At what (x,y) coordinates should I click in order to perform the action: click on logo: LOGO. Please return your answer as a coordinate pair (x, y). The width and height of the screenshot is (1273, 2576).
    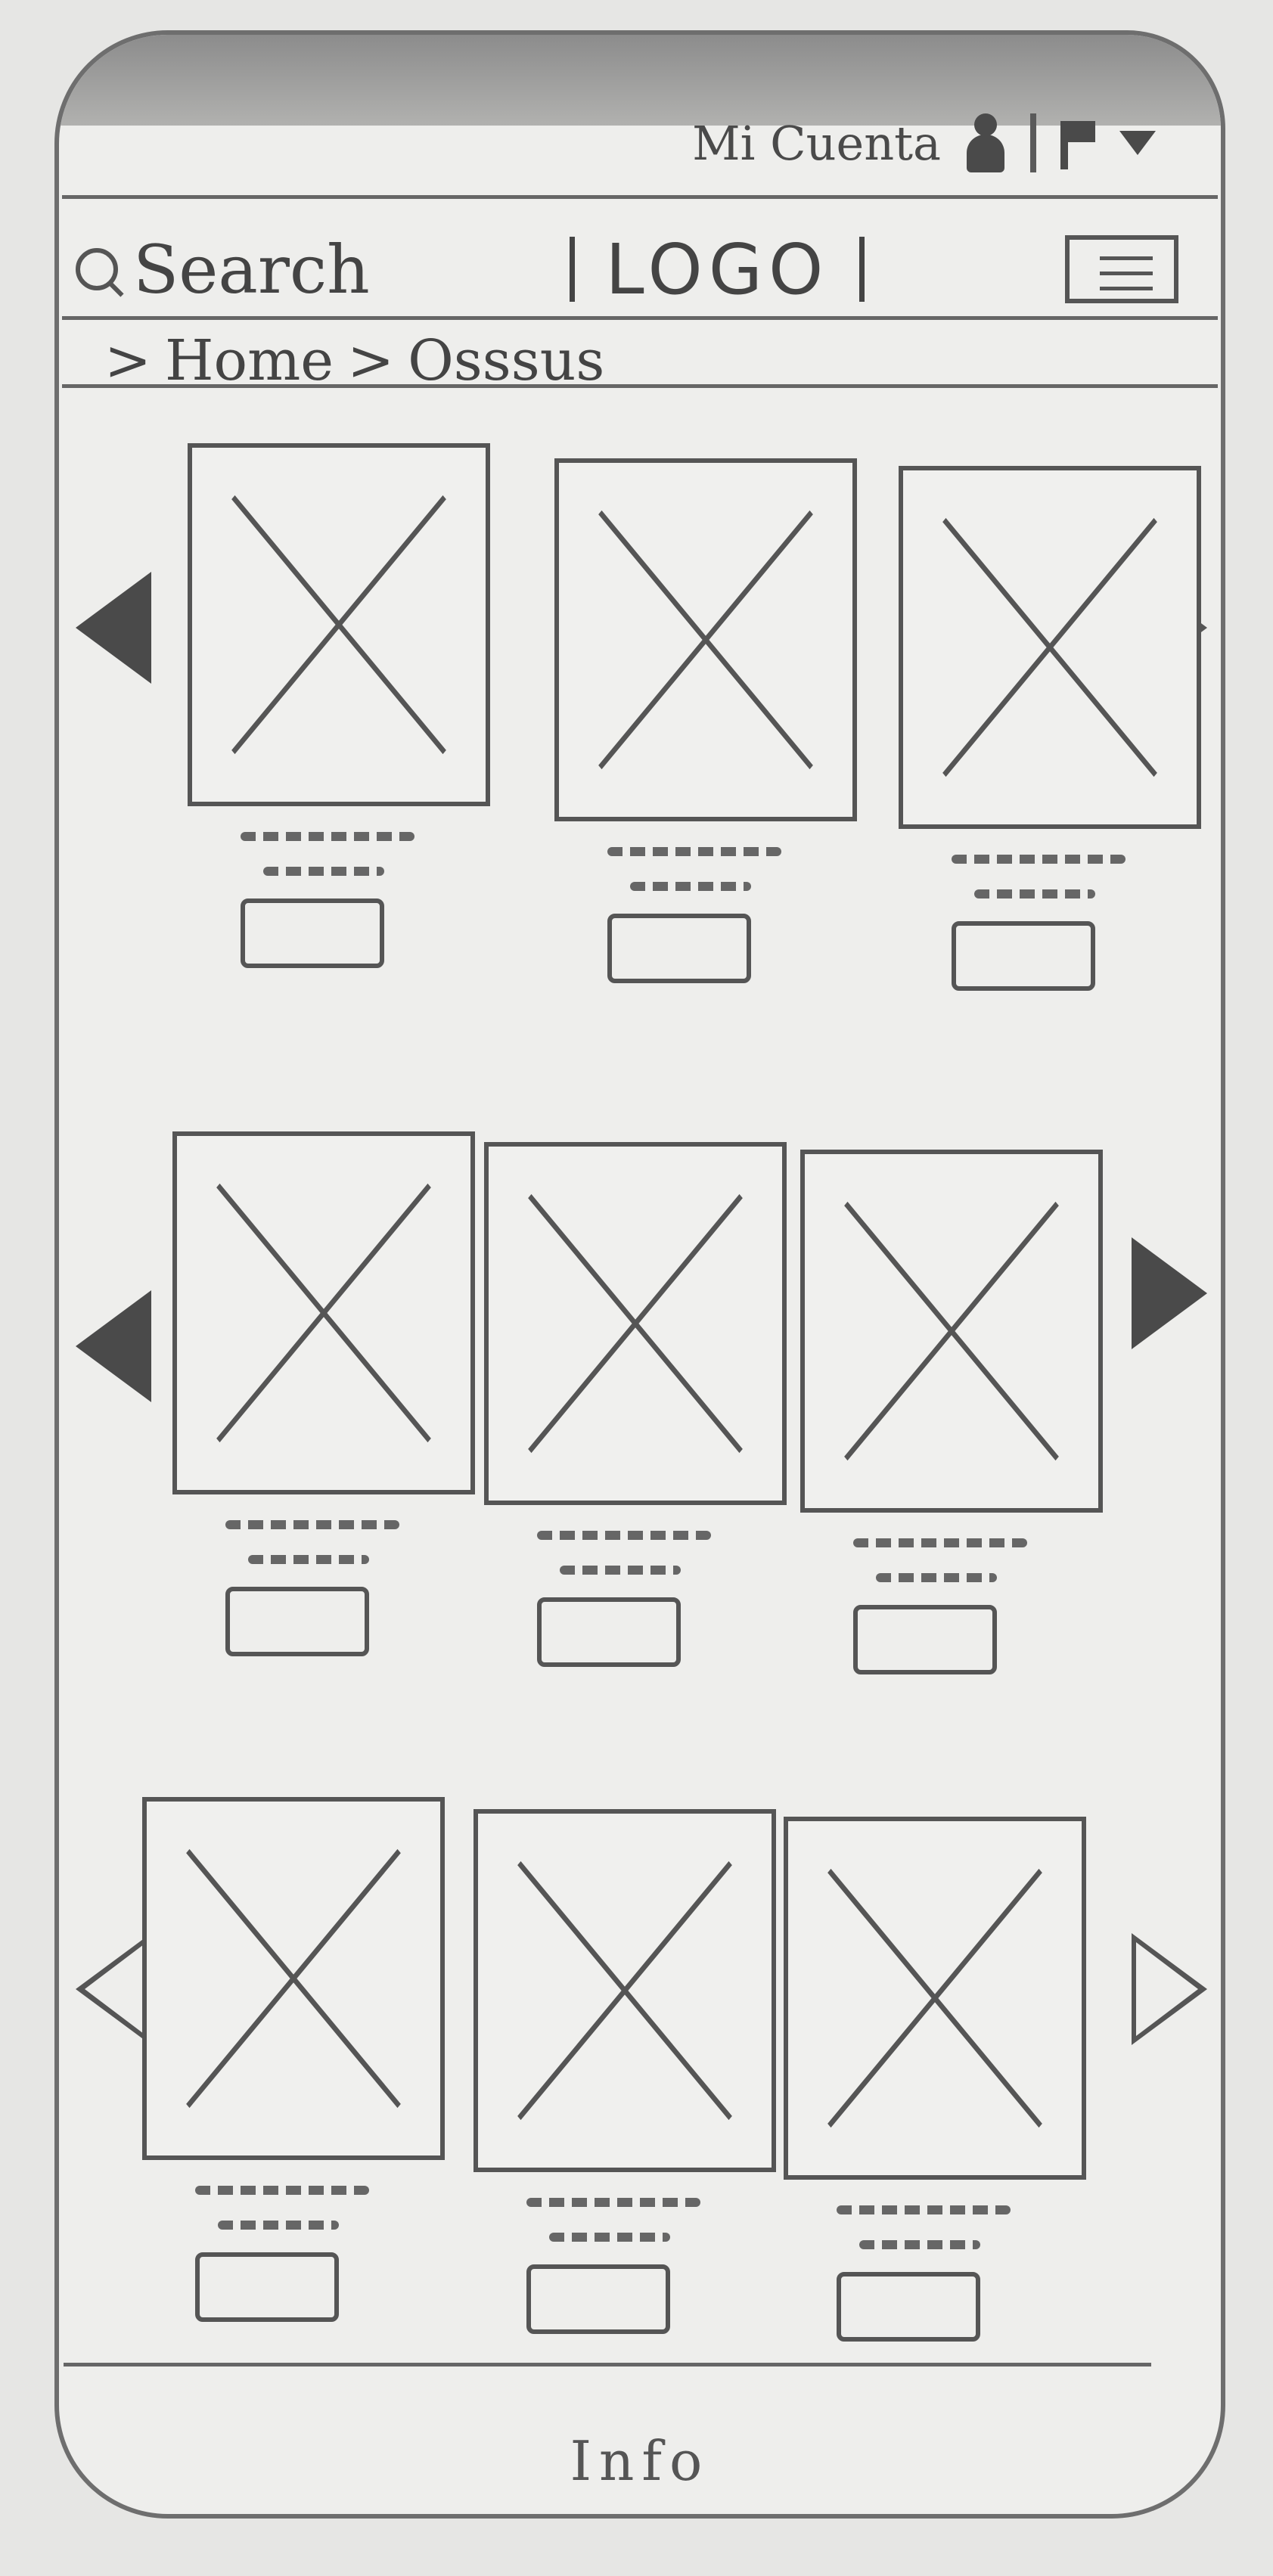
    Looking at the image, I should click on (718, 269).